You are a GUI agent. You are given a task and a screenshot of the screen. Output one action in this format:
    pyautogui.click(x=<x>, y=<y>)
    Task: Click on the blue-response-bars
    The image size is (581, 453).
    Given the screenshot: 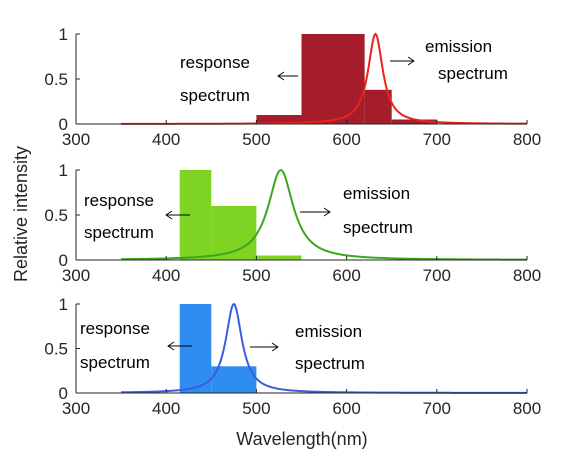 What is the action you would take?
    pyautogui.click(x=218, y=348)
    